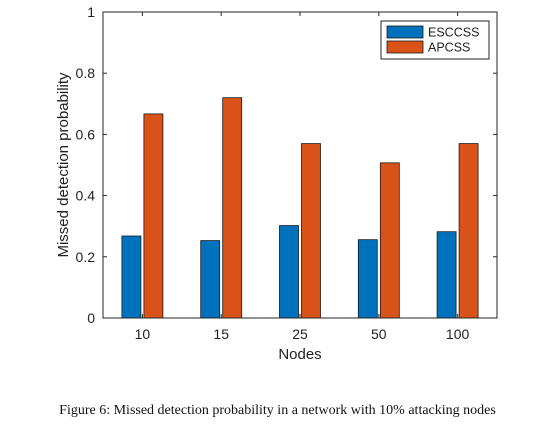 This screenshot has height=428, width=555. Describe the element at coordinates (86, 73) in the screenshot. I see `y-tick-label: 0.8` at that location.